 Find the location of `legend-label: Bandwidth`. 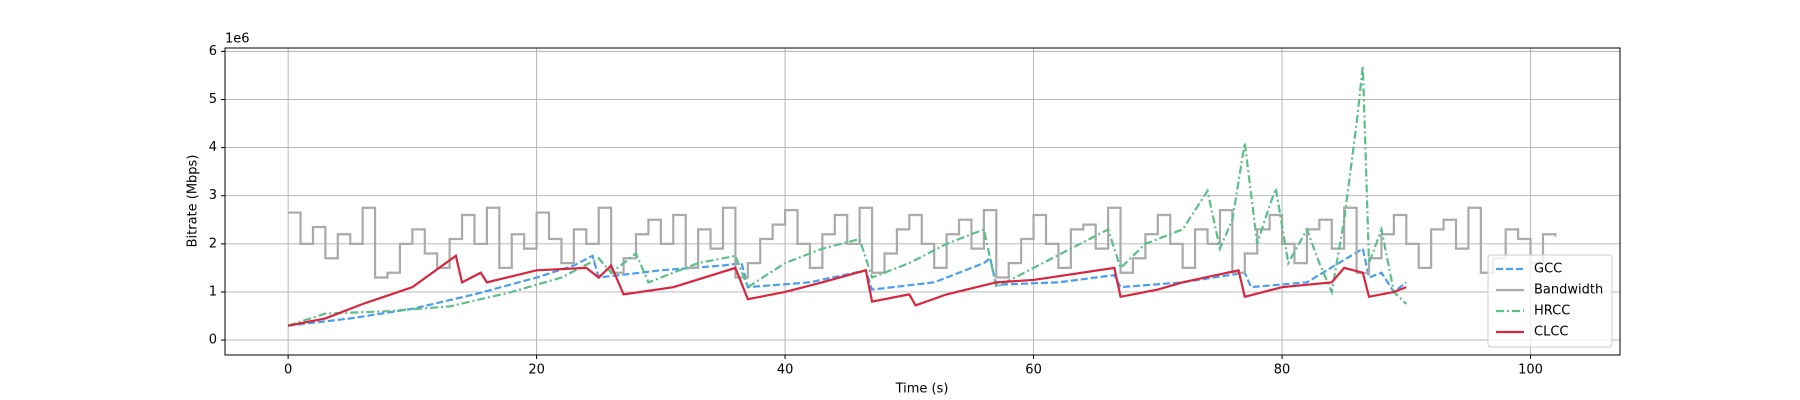

legend-label: Bandwidth is located at coordinates (1568, 290).